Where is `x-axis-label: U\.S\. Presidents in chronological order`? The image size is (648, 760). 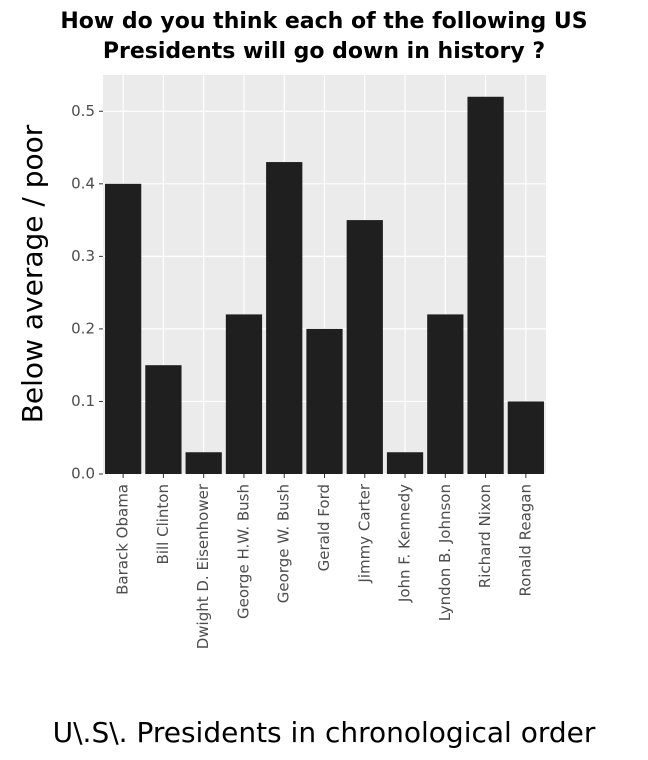 x-axis-label: U\.S\. Presidents in chronological order is located at coordinates (324, 732).